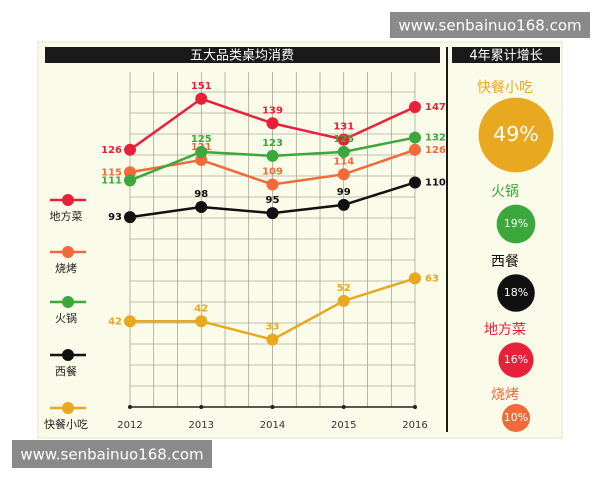  Describe the element at coordinates (343, 425) in the screenshot. I see `x-tick-label: 2015` at that location.